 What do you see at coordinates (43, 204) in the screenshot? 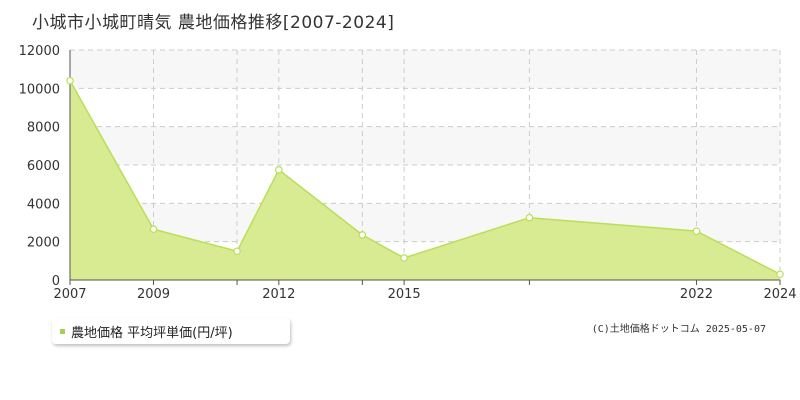
I see `y-tick-label: 4000` at bounding box center [43, 204].